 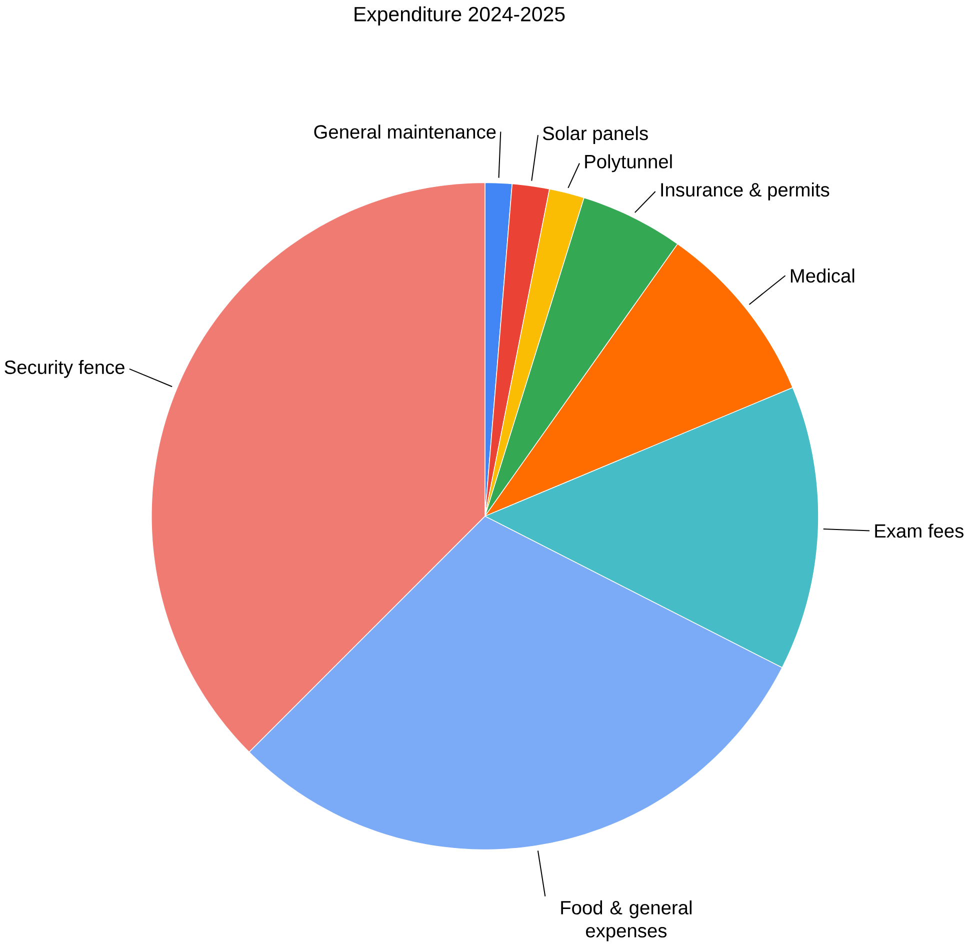 I want to click on slice-label: Exam fees, so click(x=919, y=531).